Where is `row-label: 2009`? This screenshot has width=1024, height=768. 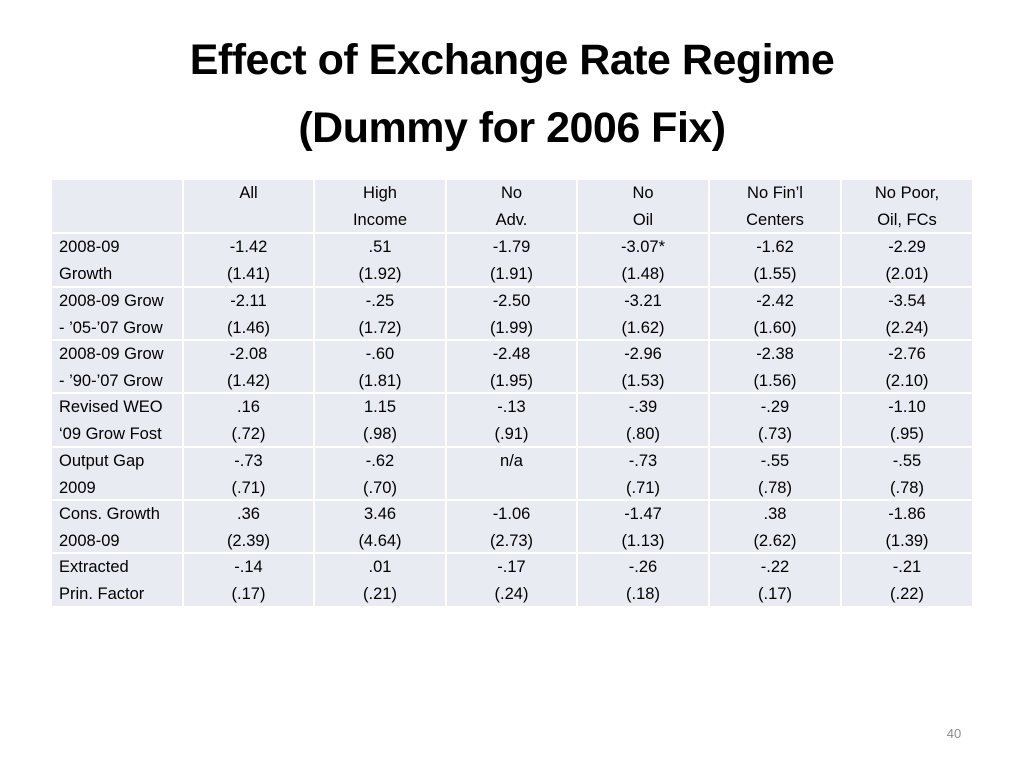
row-label: 2009 is located at coordinates (77, 488).